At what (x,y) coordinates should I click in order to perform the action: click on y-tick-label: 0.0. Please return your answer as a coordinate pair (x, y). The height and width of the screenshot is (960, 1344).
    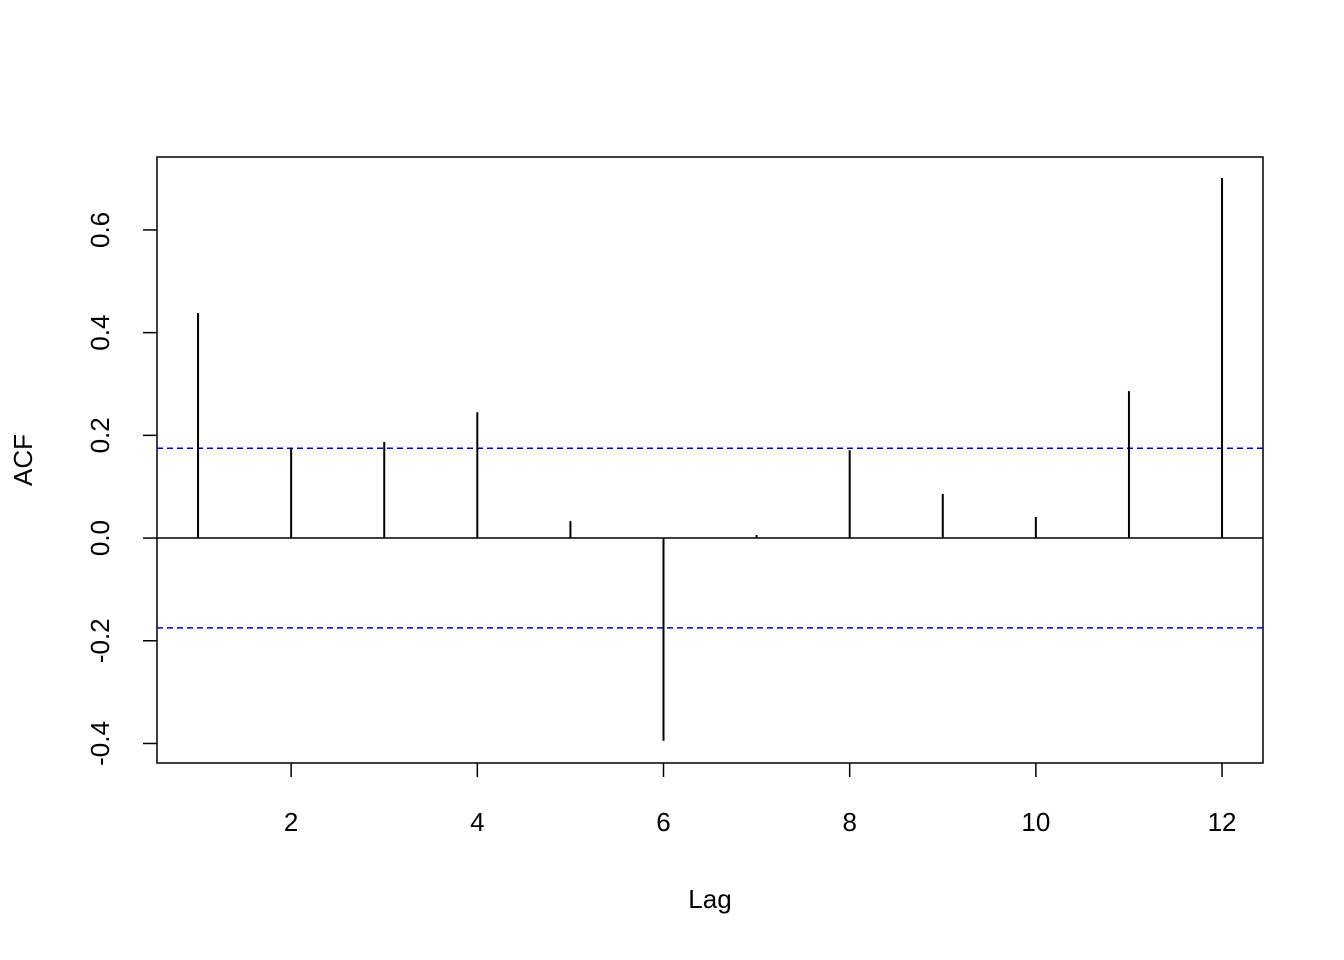
    Looking at the image, I should click on (100, 538).